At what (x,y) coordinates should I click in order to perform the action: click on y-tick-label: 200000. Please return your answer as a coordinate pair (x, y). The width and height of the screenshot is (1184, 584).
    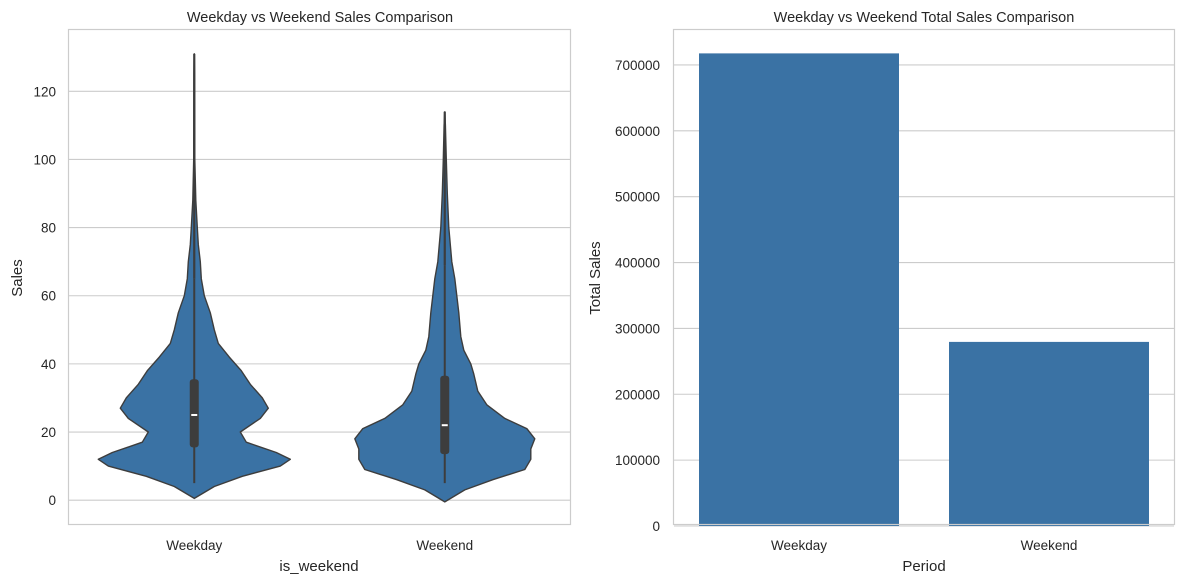
    Looking at the image, I should click on (637, 394).